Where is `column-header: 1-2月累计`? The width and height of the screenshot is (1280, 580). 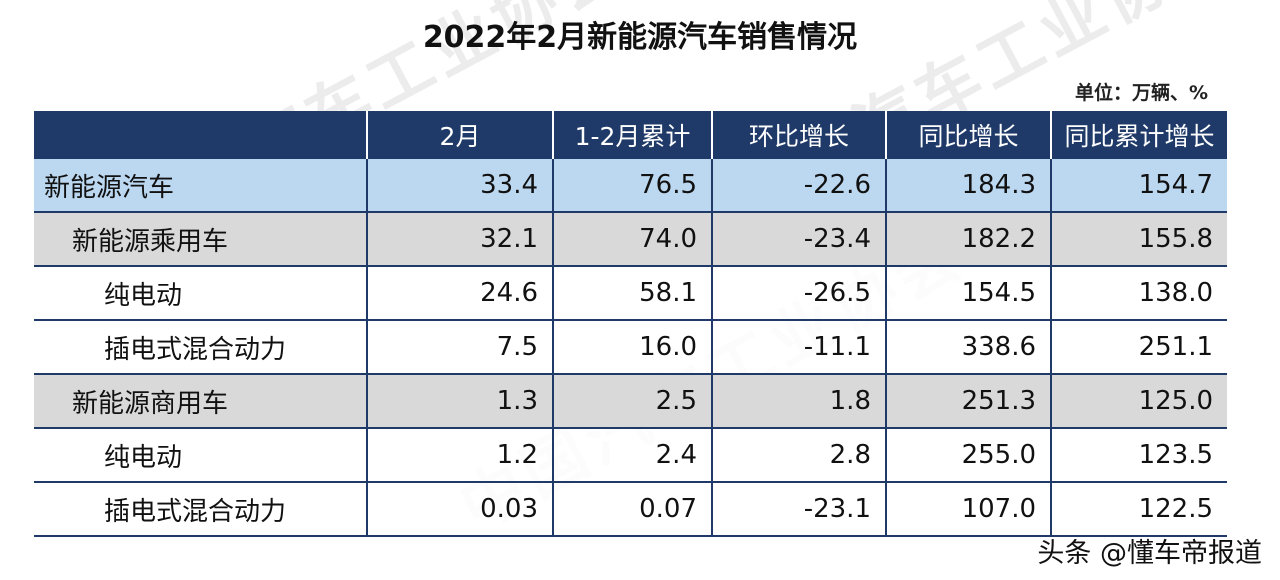 column-header: 1-2月累计 is located at coordinates (633, 135).